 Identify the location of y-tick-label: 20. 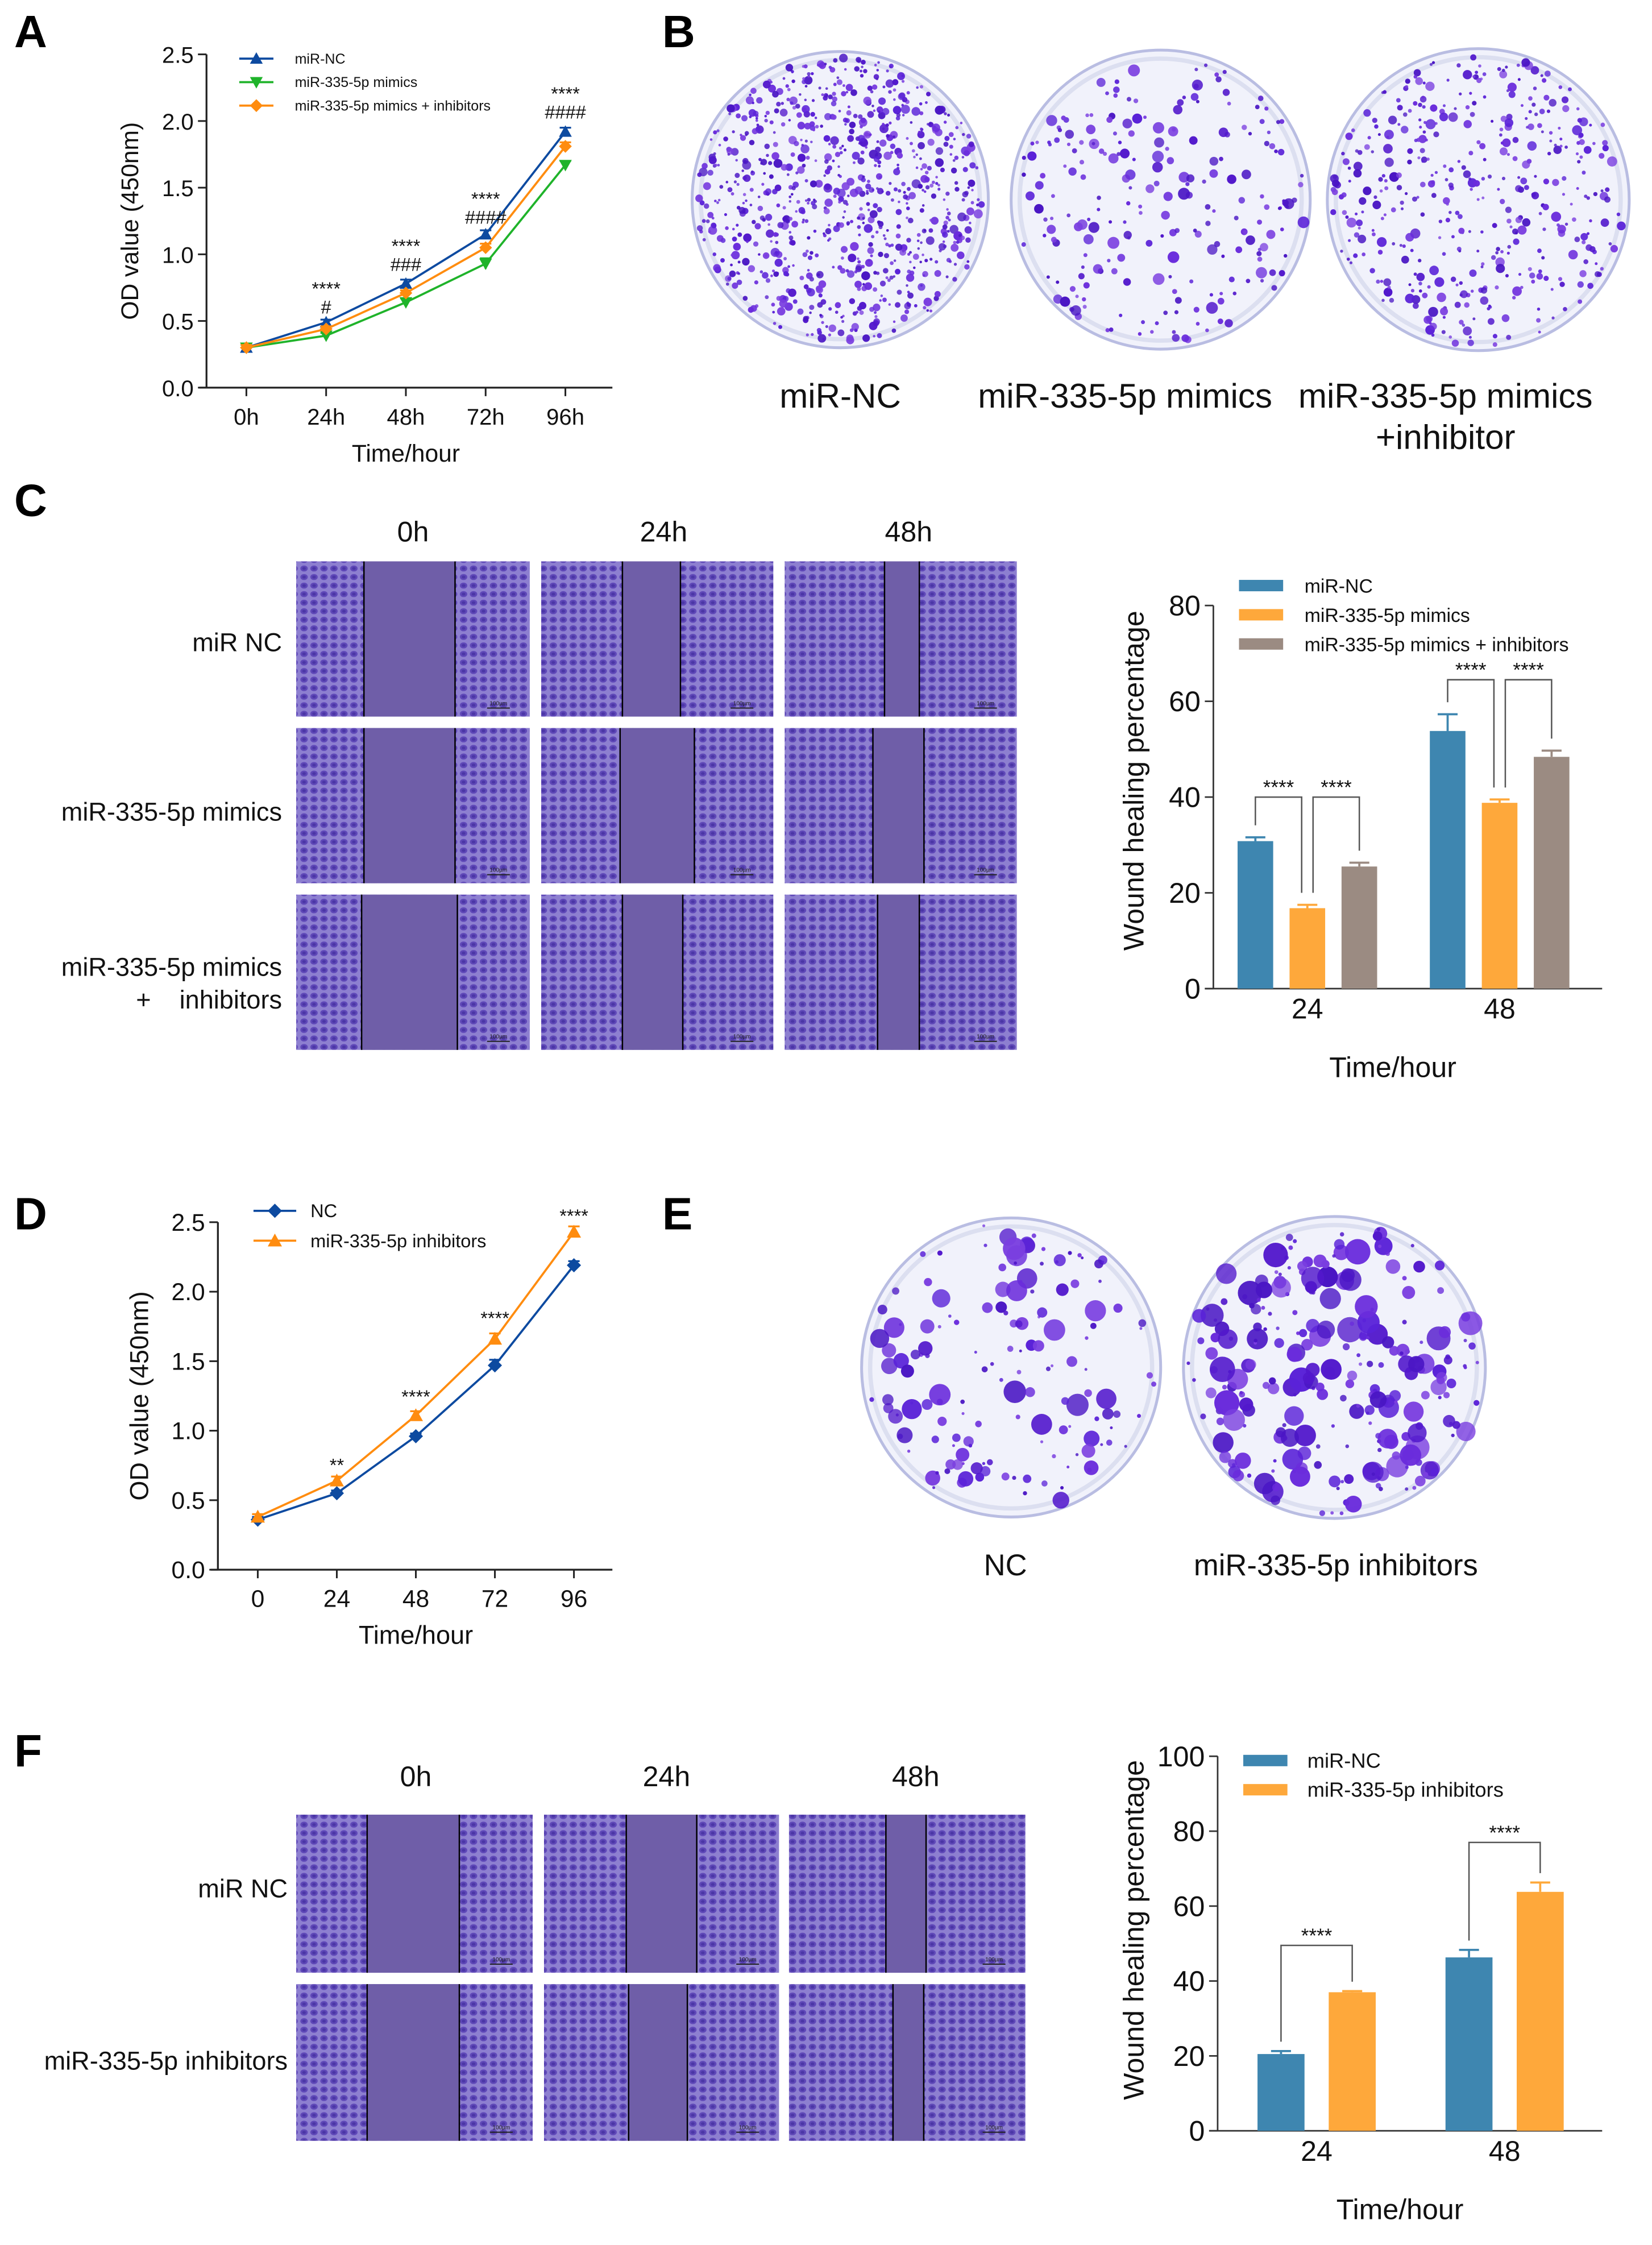
(1189, 2056).